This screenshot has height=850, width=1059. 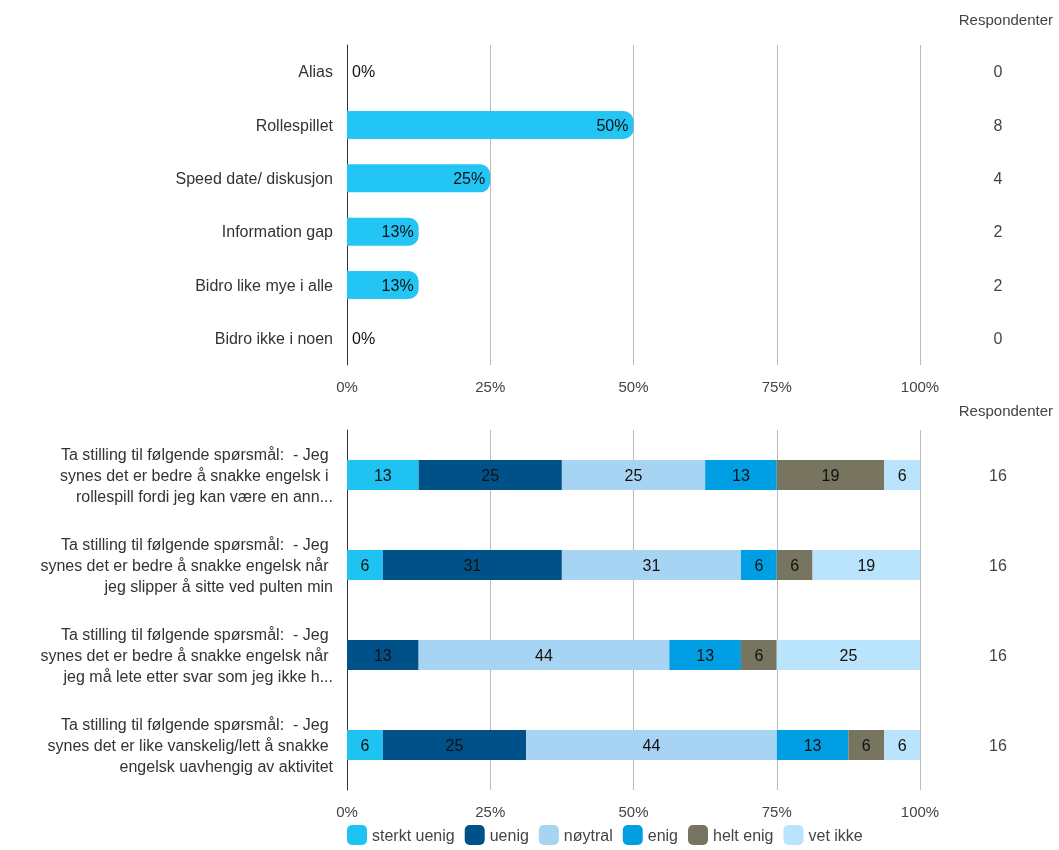 I want to click on y-tick-label: Bidro ikke i noen, so click(x=273, y=338).